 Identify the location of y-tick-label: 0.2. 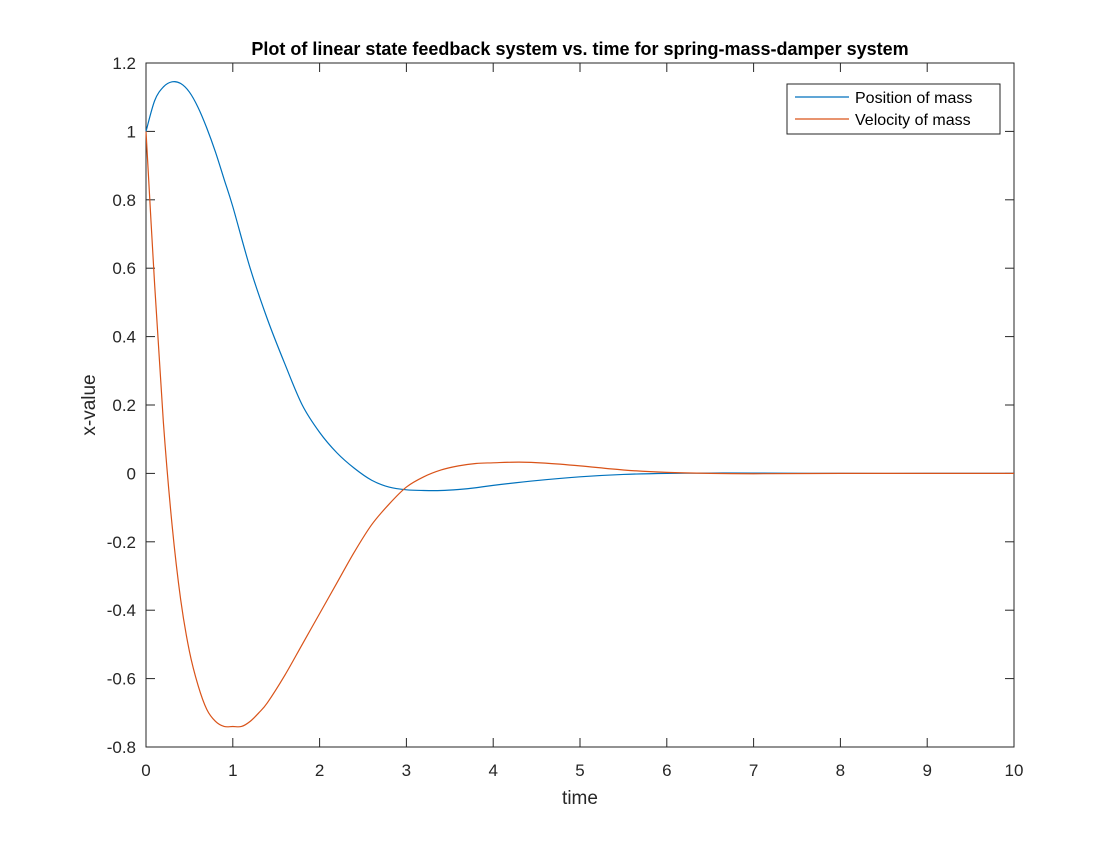
(124, 405).